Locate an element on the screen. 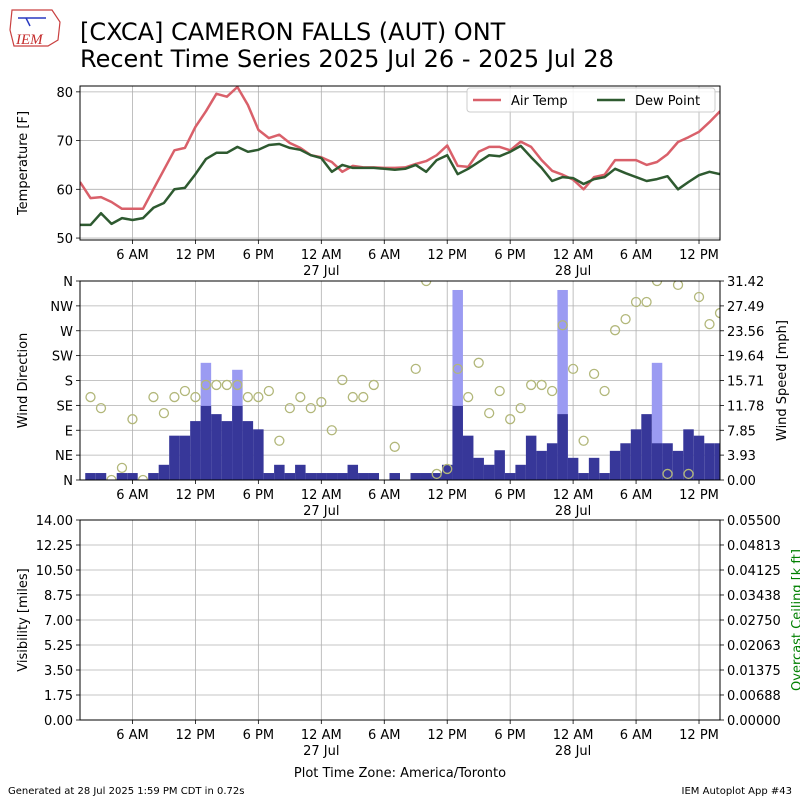  legend-label: Air Temp is located at coordinates (539, 101).